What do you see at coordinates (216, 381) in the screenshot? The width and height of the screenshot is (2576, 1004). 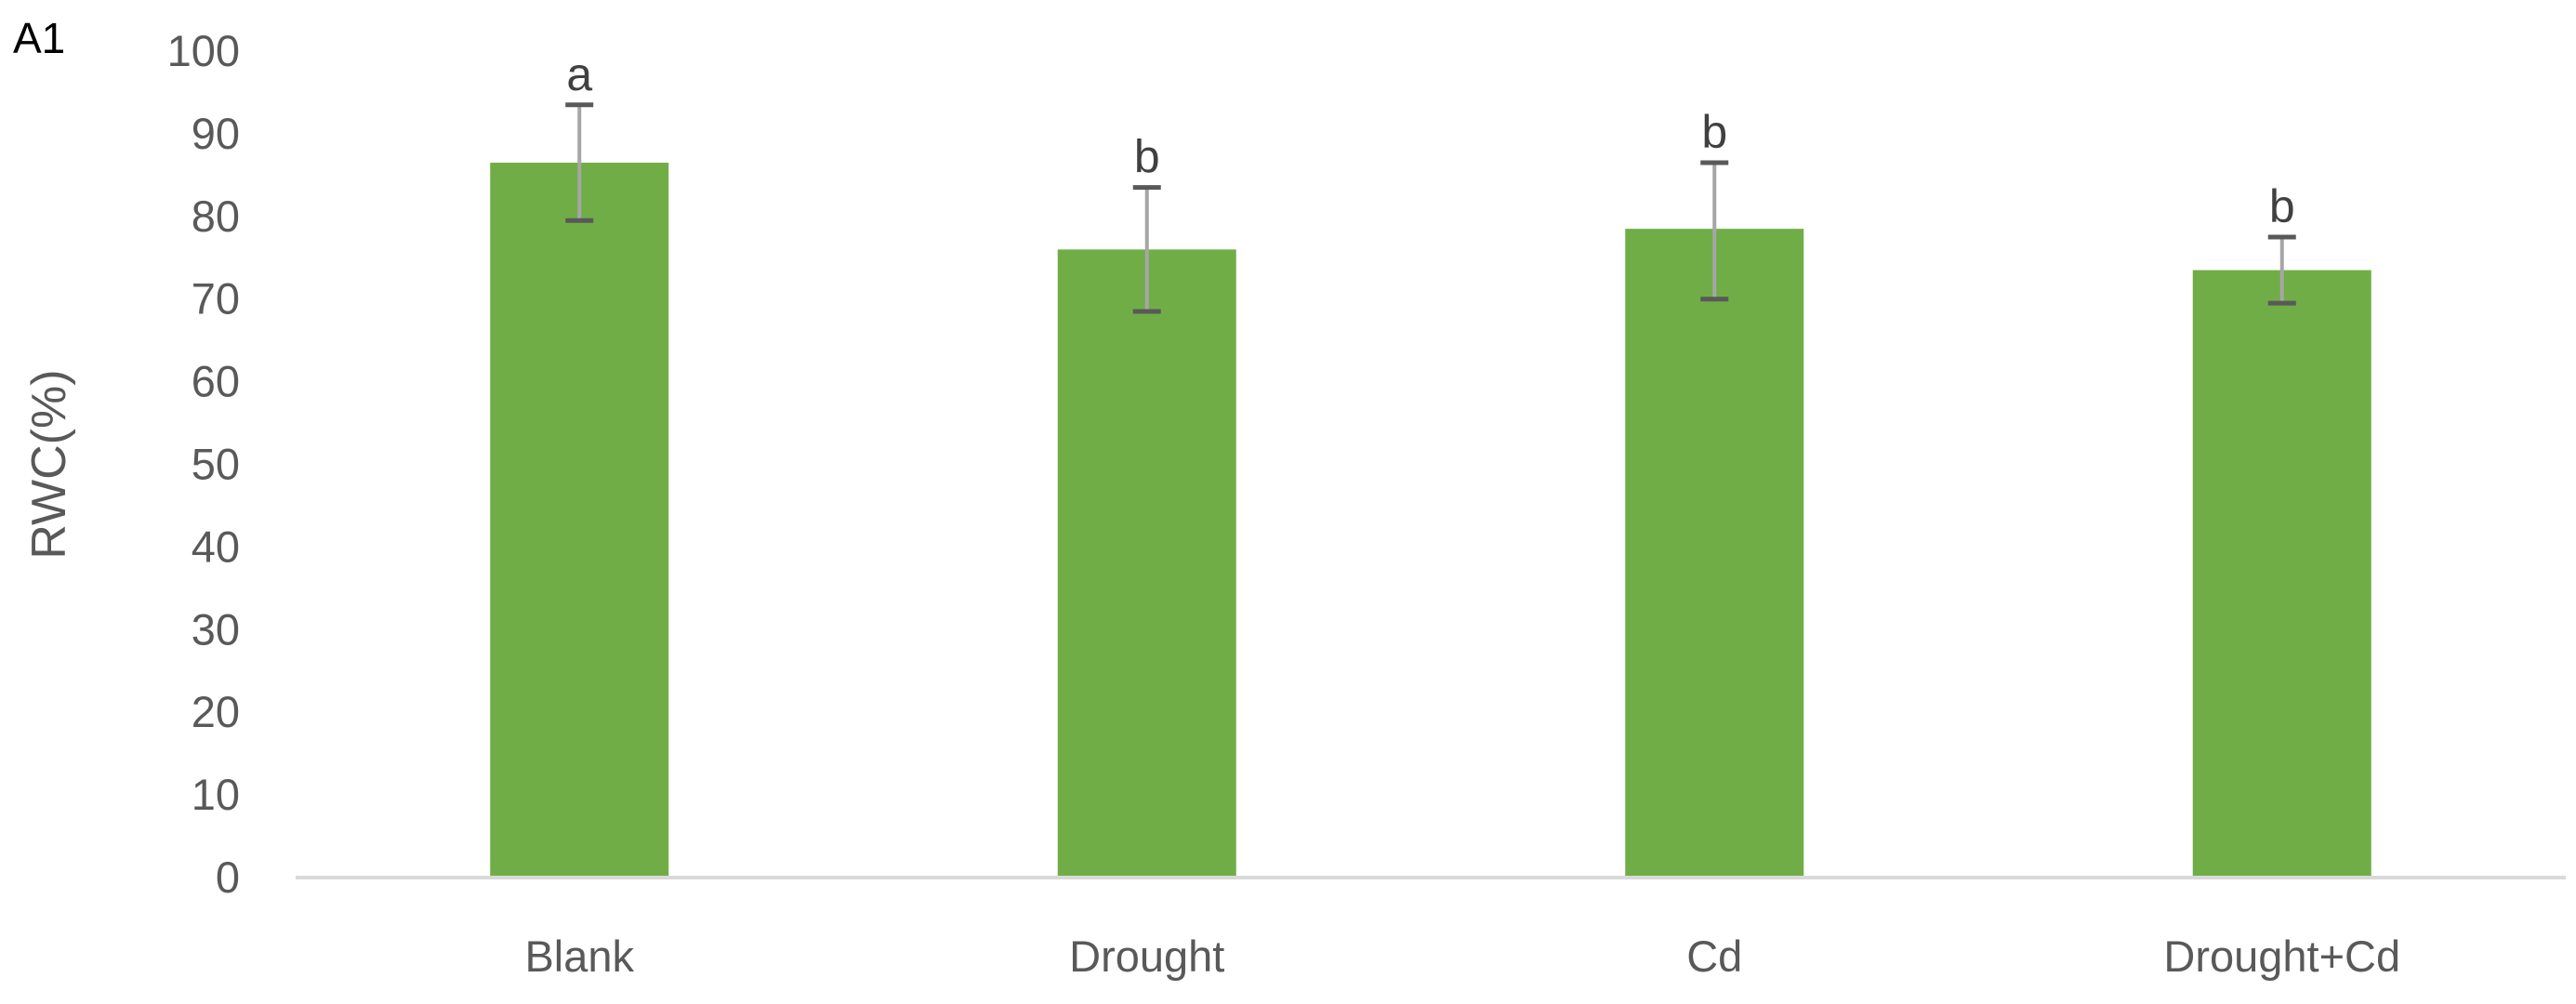 I see `y-tick-label: 60` at bounding box center [216, 381].